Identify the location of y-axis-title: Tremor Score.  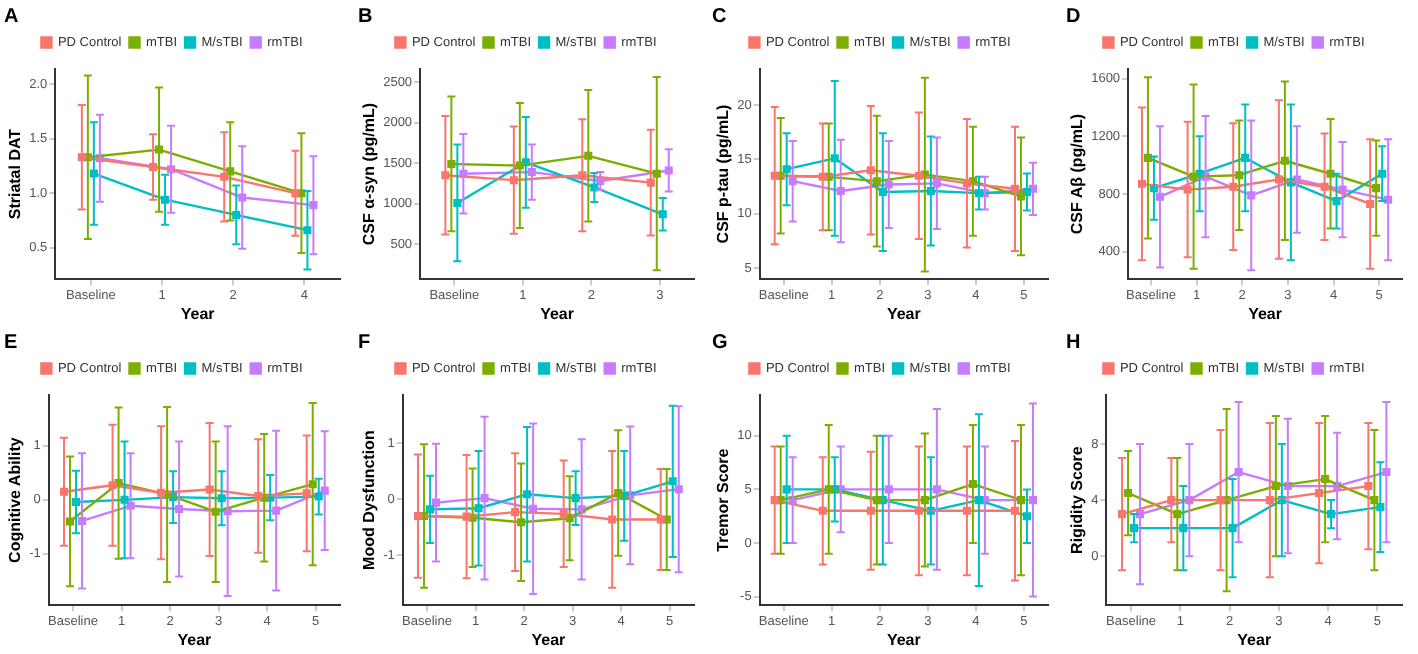
(723, 499).